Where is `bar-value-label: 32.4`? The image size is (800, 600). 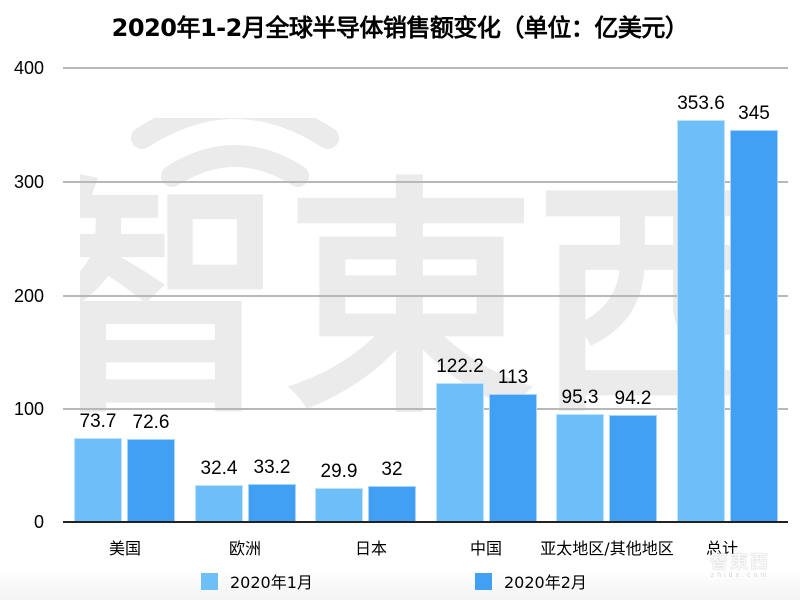 bar-value-label: 32.4 is located at coordinates (219, 468).